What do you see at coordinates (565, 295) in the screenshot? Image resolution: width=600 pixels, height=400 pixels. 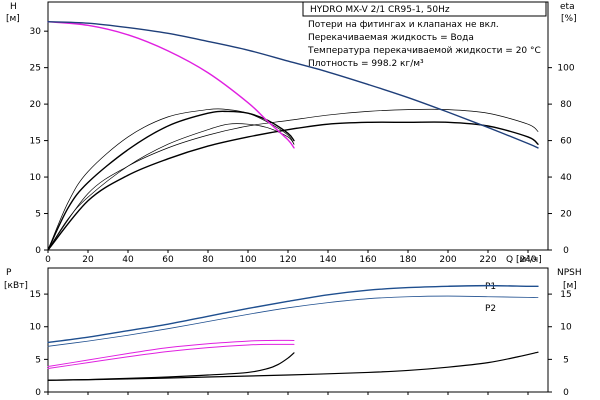 I see `npsh-tick-label: 15` at bounding box center [565, 295].